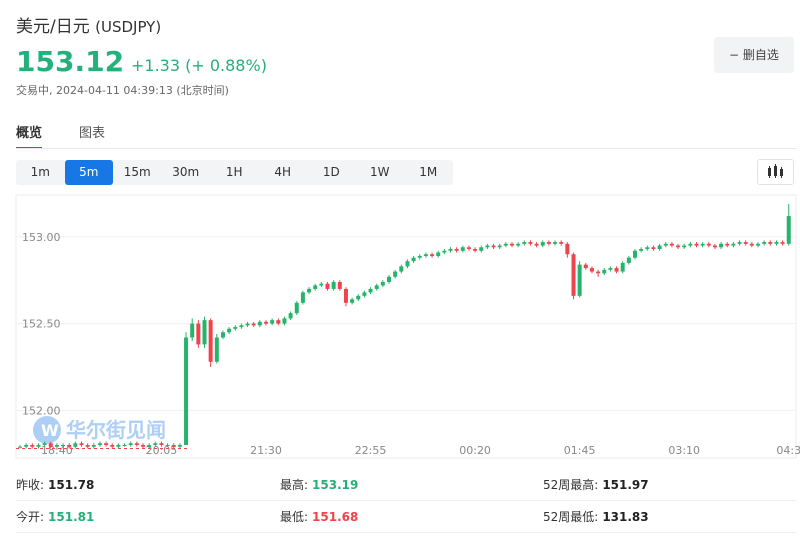  I want to click on status: 交易中,, so click(34, 90).